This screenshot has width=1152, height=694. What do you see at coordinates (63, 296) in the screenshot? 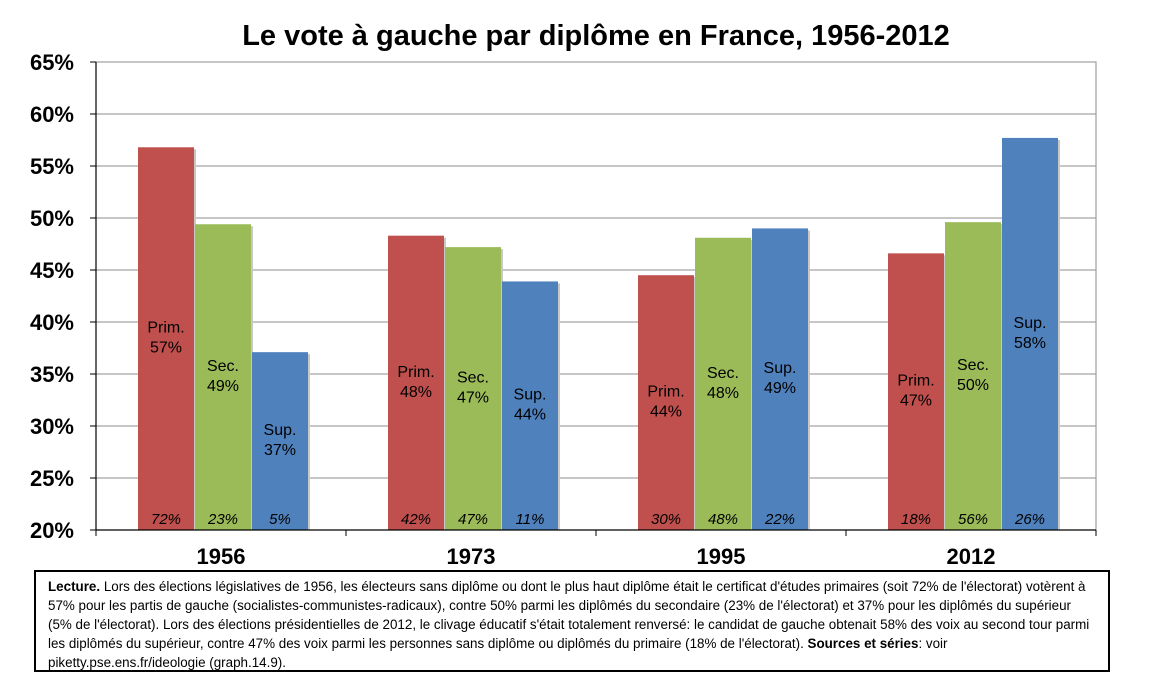
I see `y-axis: 20% 25% 30% 35% 40% 45% 50% 55% 60% 65%` at bounding box center [63, 296].